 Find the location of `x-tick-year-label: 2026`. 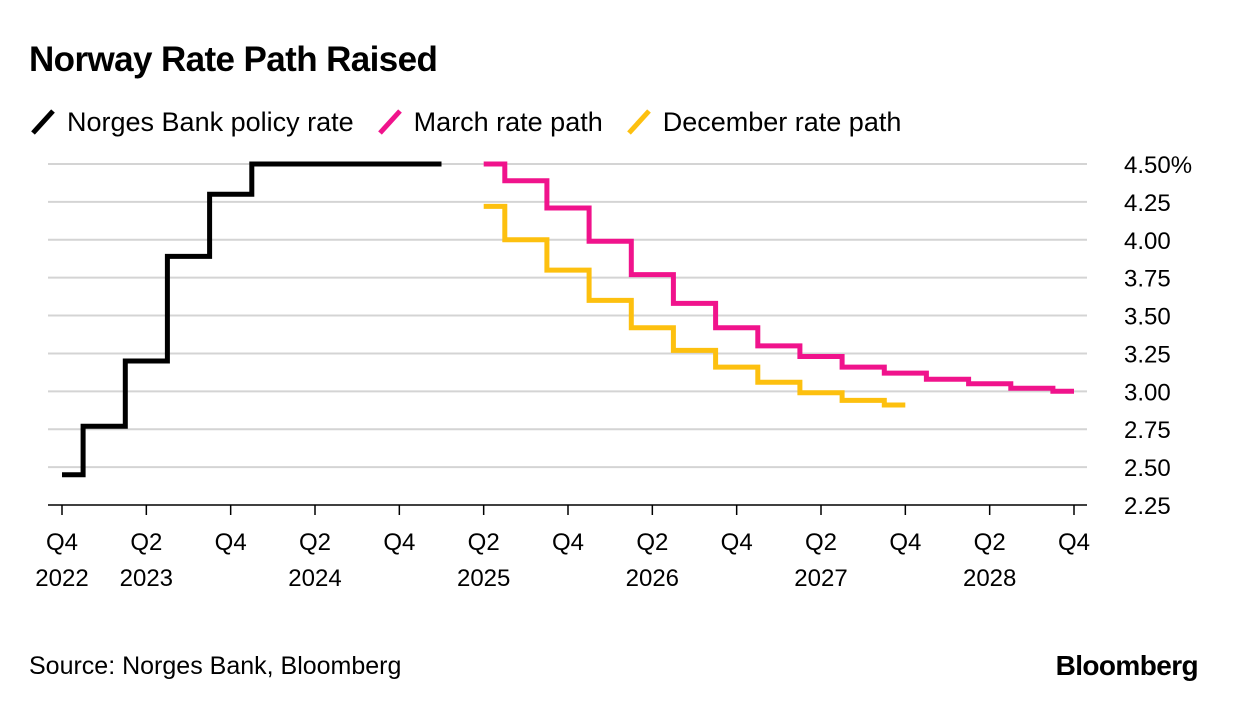

x-tick-year-label: 2026 is located at coordinates (652, 578).